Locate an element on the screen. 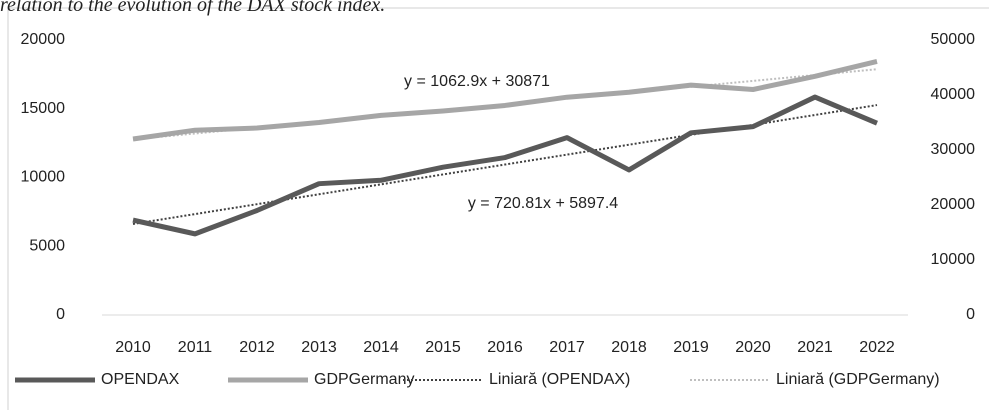 The width and height of the screenshot is (989, 410). x-tick-label: 2011 is located at coordinates (195, 347).